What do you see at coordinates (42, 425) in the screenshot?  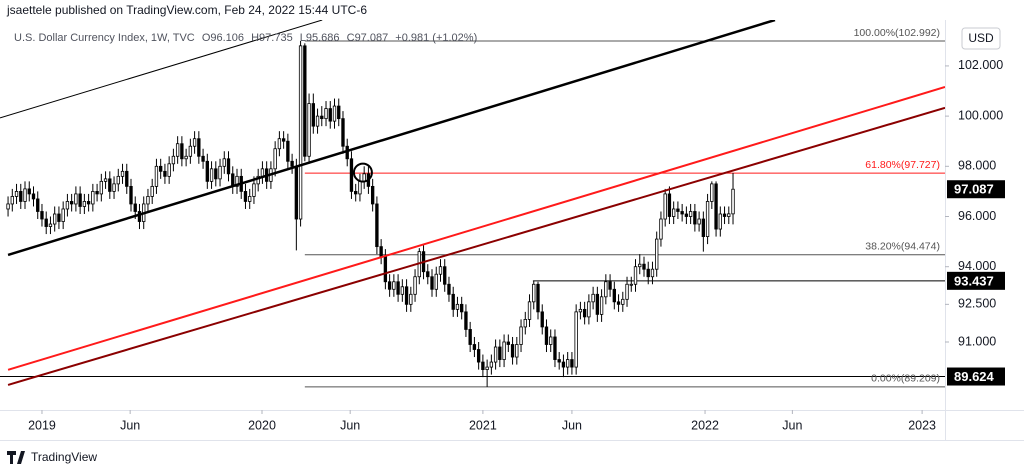 I see `x-tick-label: 2019` at bounding box center [42, 425].